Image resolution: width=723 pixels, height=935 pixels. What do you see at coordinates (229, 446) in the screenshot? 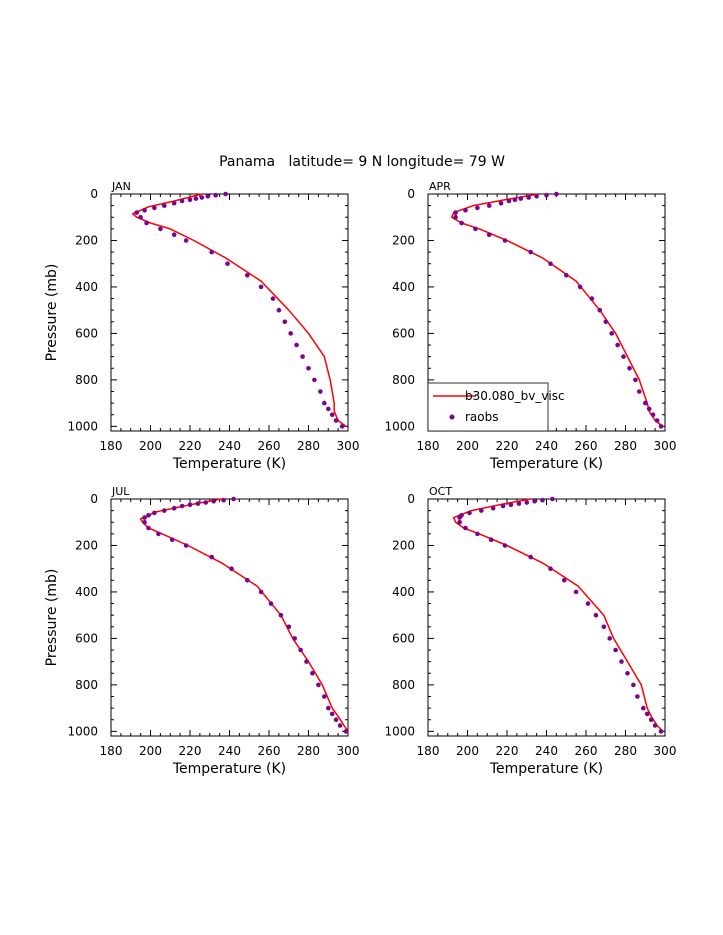
I see `x-tick-label: 240` at bounding box center [229, 446].